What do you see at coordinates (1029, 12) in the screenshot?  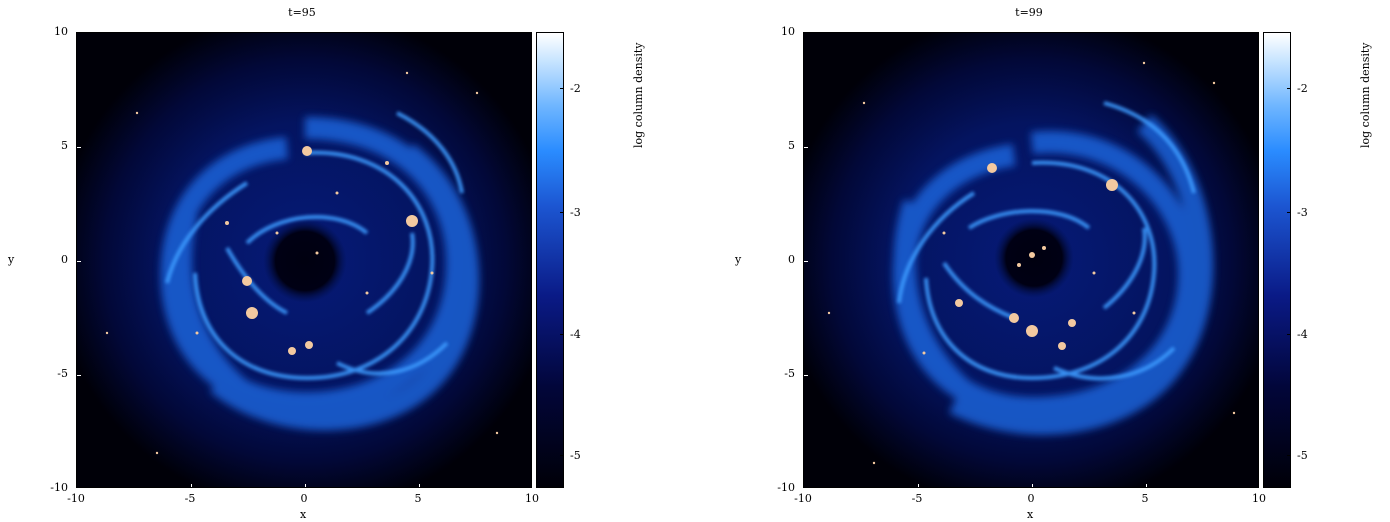 I see `panel-title: t=99` at bounding box center [1029, 12].